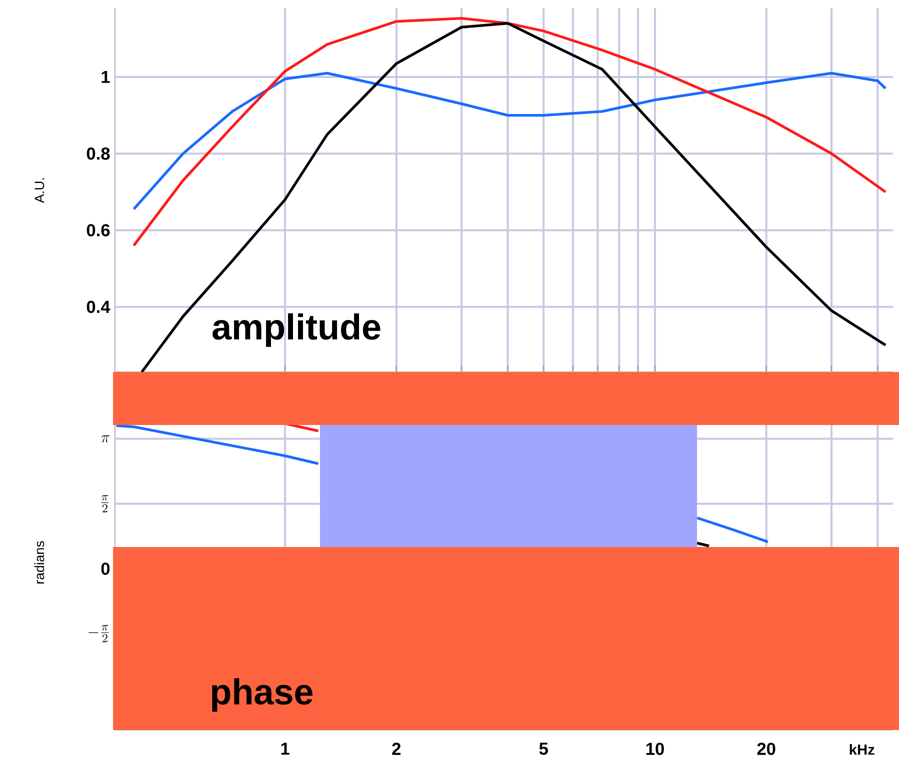 The width and height of the screenshot is (899, 765). I want to click on y-tick-label: 0.8, so click(98, 153).